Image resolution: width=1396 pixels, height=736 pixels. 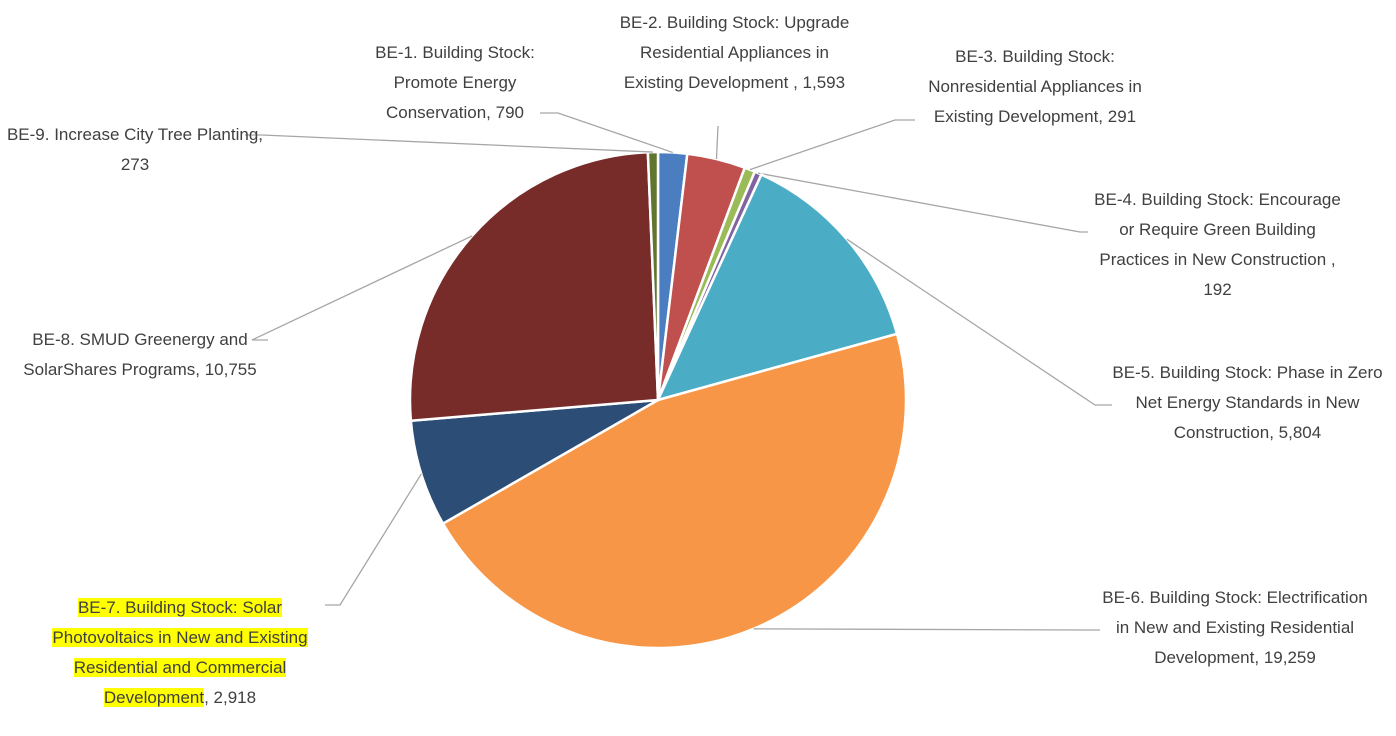 What do you see at coordinates (132, 134) in the screenshot?
I see `category-label: BE-9. Increase City Tree Planting` at bounding box center [132, 134].